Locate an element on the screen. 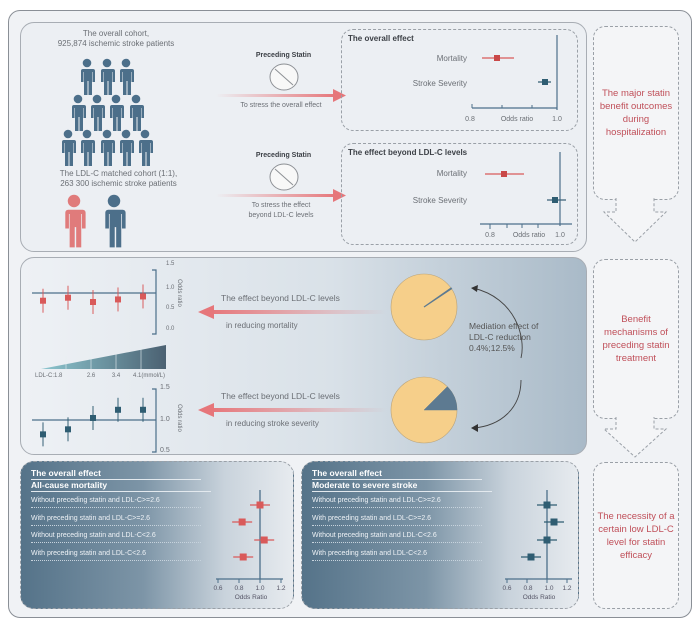 This screenshot has height=622, width=700. tick-max: 1.0 is located at coordinates (560, 235).